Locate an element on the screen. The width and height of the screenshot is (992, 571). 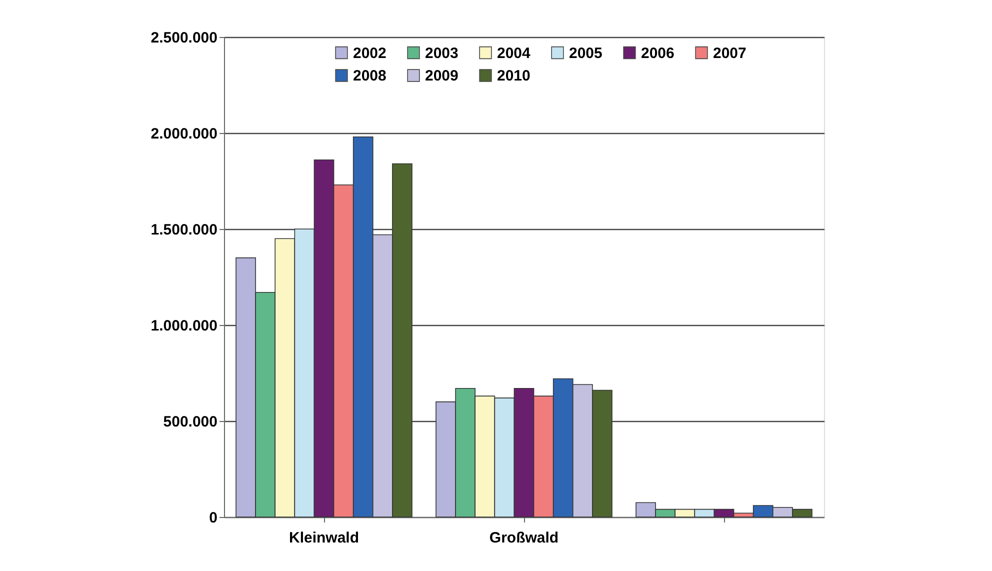
x-tick-label: Großwald is located at coordinates (524, 538).